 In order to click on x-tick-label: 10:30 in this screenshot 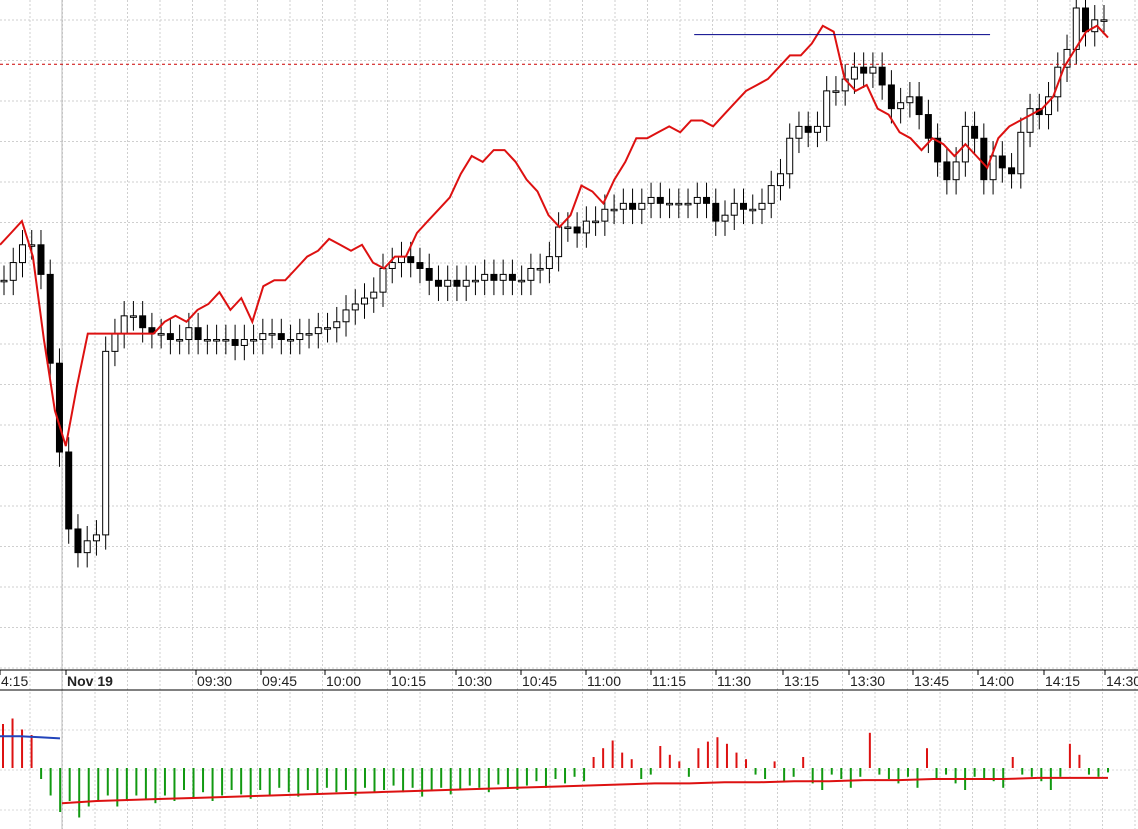, I will do `click(474, 681)`.